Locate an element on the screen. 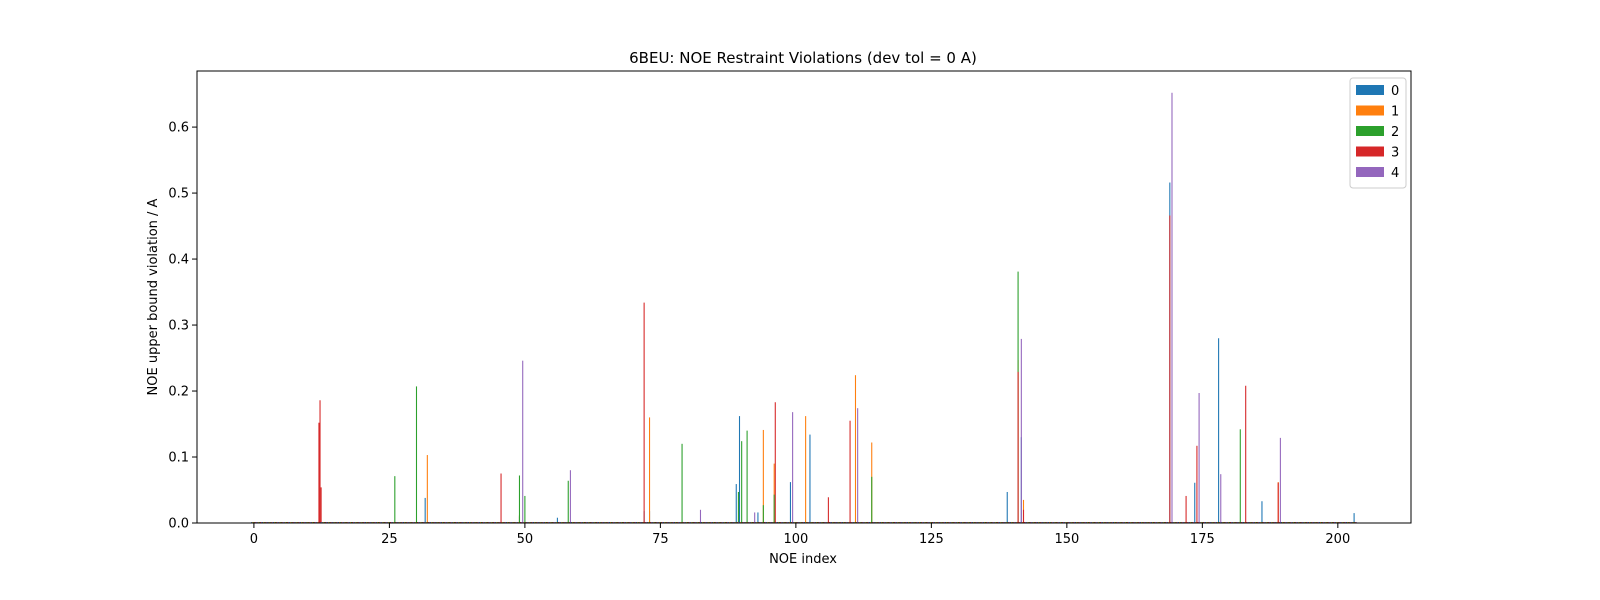  y-tick-label-0.3: 0.3 is located at coordinates (178, 326).